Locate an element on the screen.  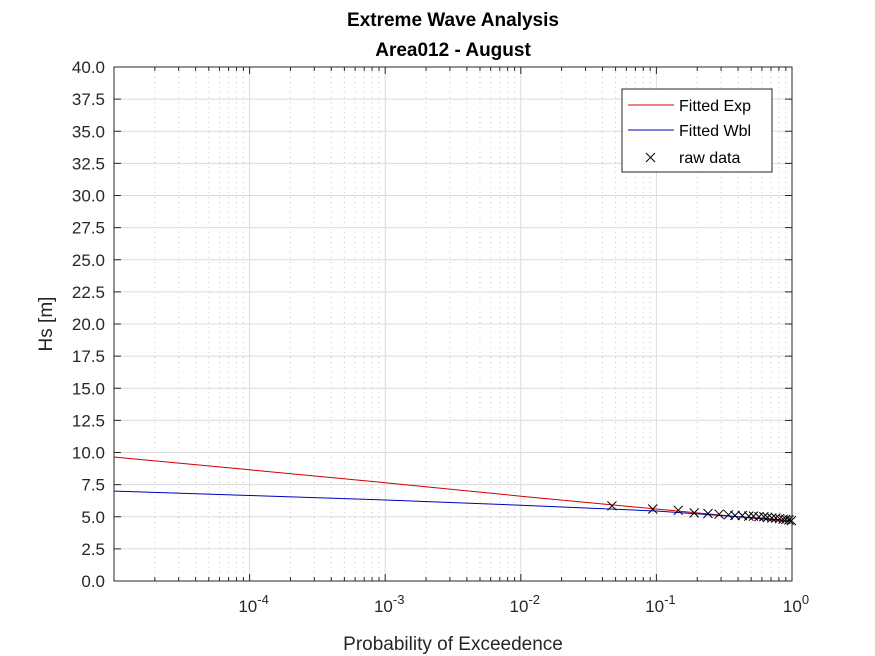
y-tick-label: 32.5 is located at coordinates (88, 163).